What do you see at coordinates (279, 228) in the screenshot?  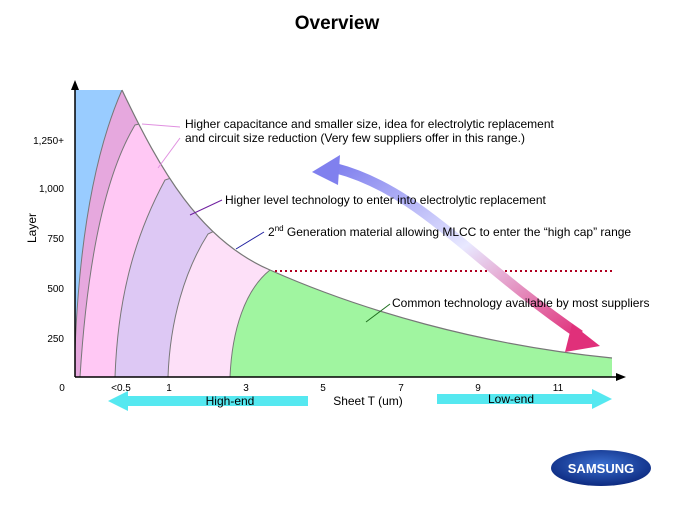 I see `annotation-part: nd` at bounding box center [279, 228].